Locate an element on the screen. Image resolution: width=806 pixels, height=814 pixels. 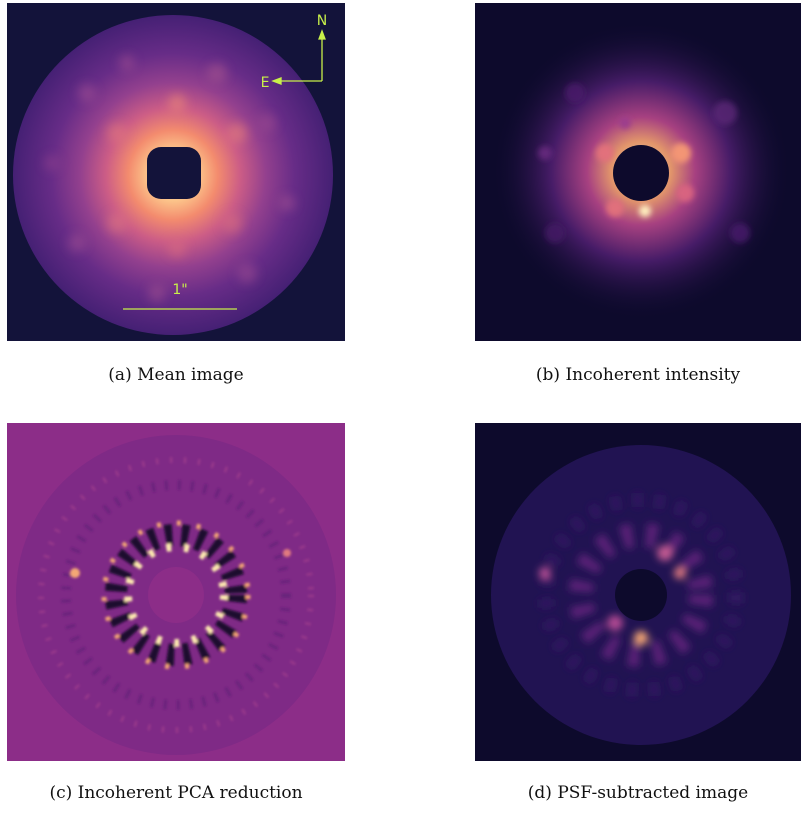
residual-speckles is located at coordinates (641, 595).